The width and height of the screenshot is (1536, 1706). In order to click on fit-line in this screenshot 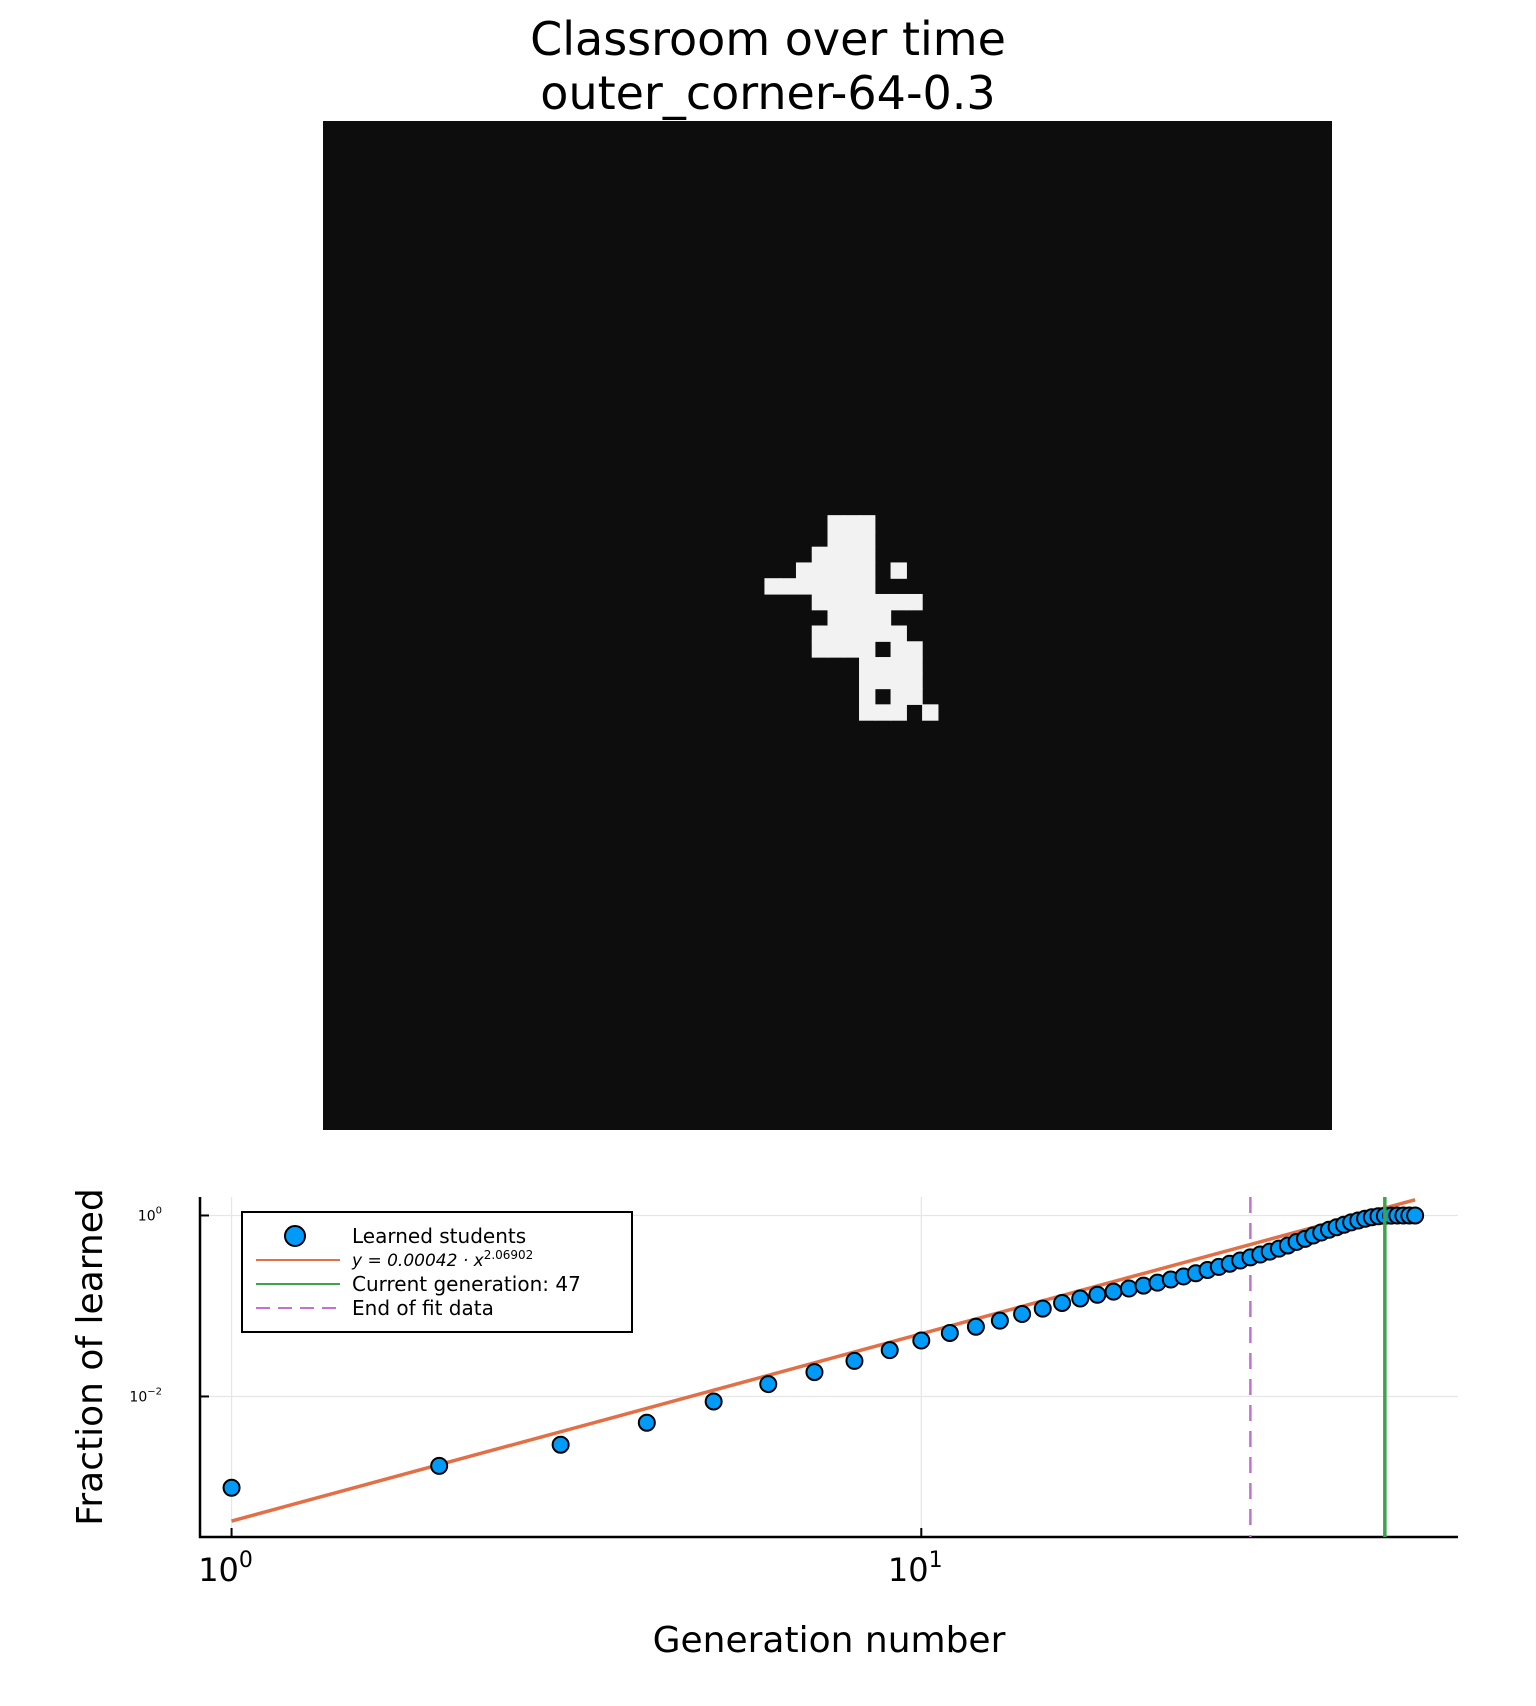, I will do `click(823, 1360)`.